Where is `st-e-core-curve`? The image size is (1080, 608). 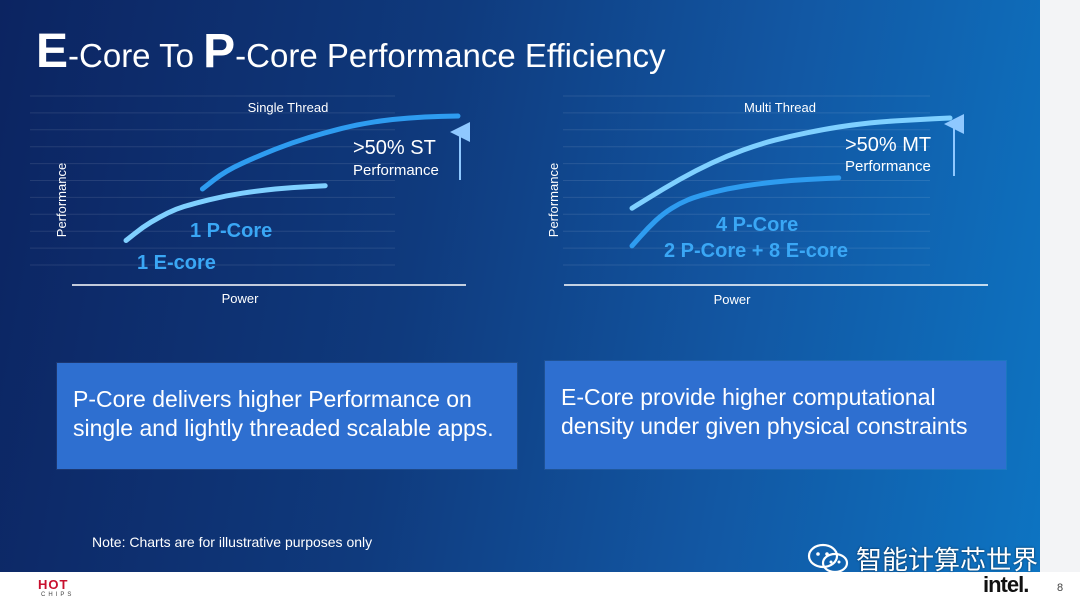
st-e-core-curve is located at coordinates (225, 213).